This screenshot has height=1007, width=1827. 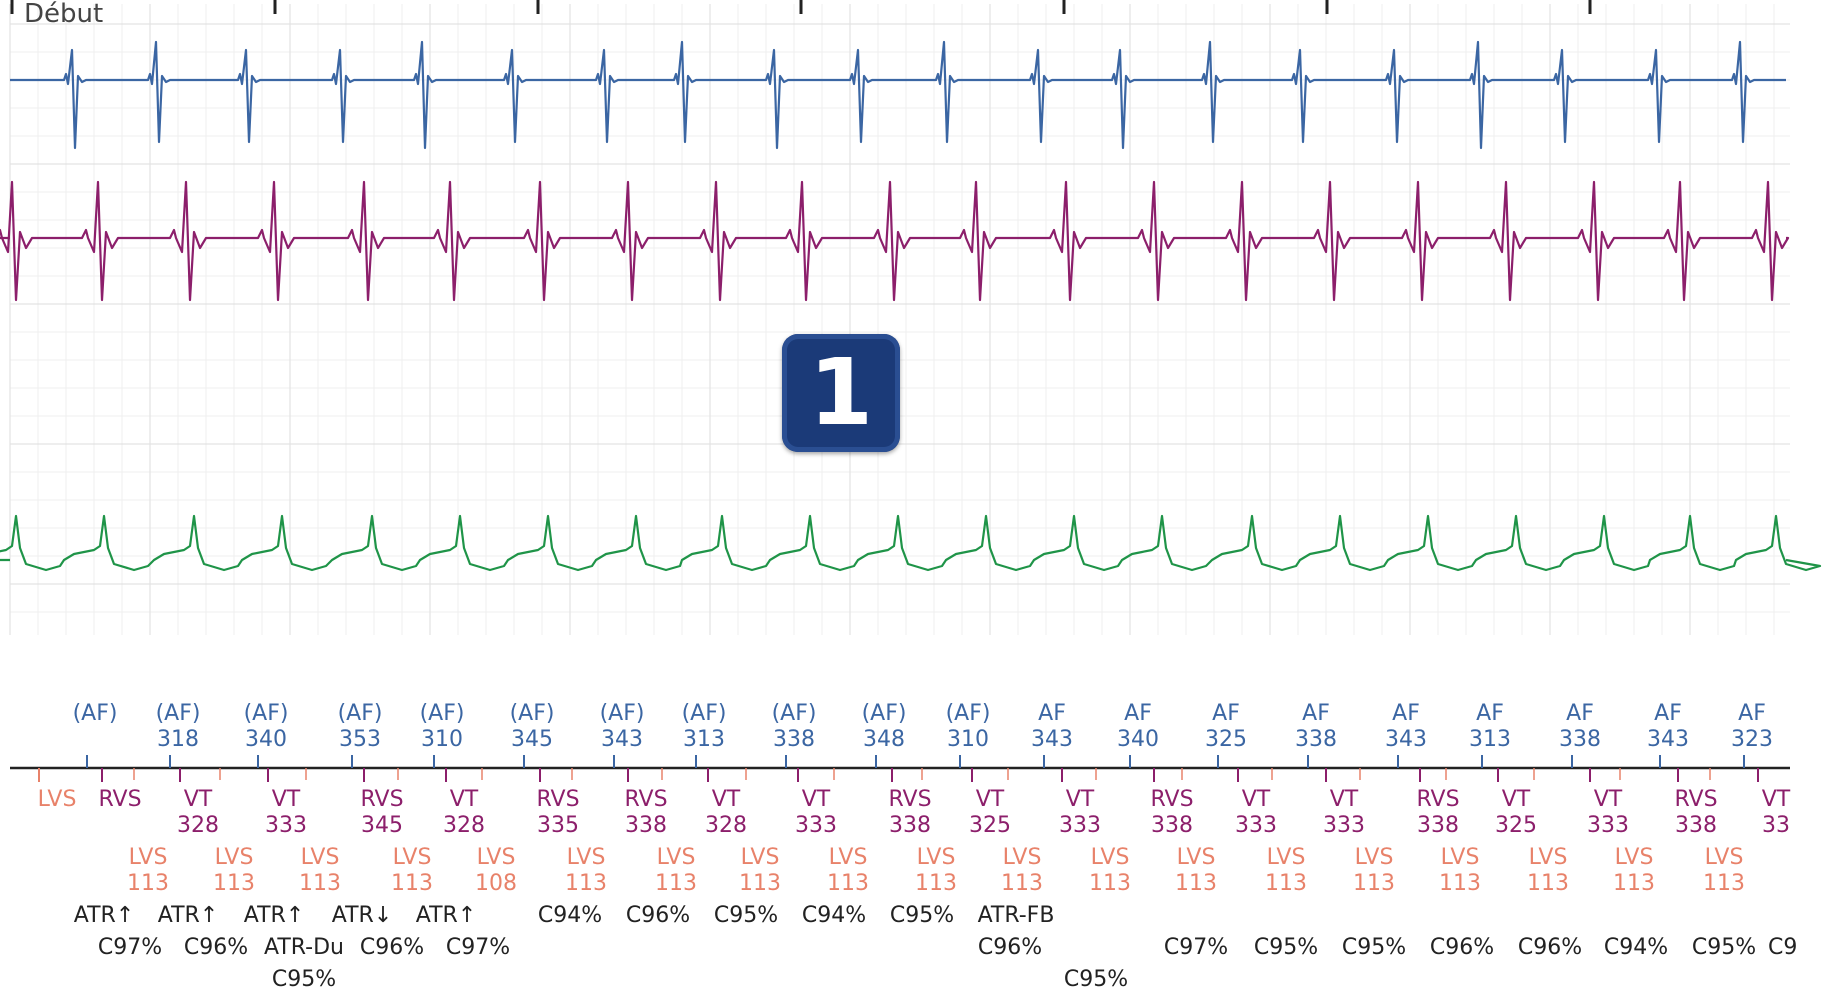 I want to click on status-marker-text: ATR↓, so click(x=362, y=915).